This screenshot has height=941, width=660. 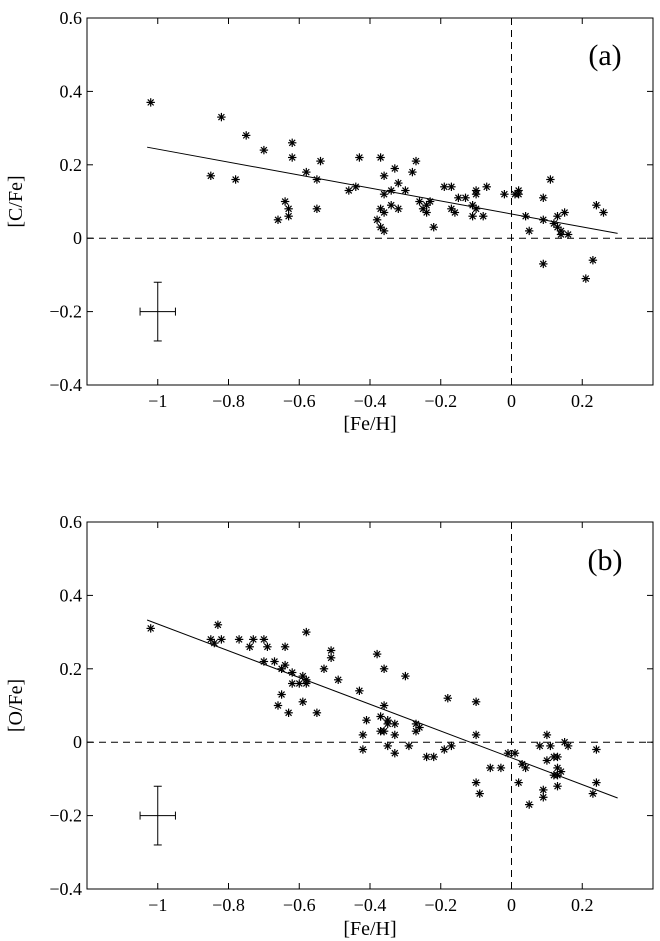 I want to click on x-tick-label: −1, so click(x=157, y=401).